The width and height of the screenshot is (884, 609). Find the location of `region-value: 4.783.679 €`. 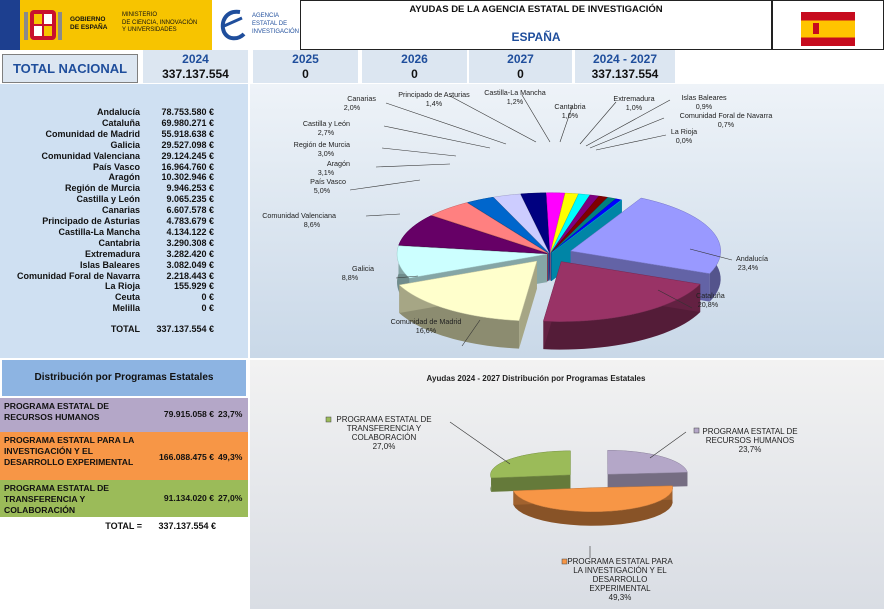

region-value: 4.783.679 € is located at coordinates (190, 221).